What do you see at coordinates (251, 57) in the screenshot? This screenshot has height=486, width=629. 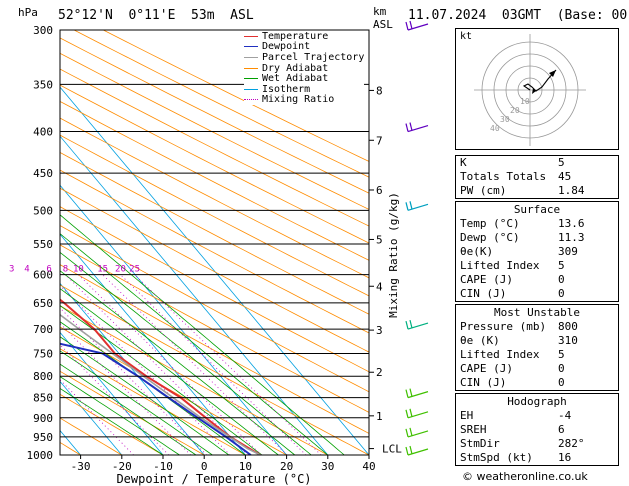 I see `parcel-swatch` at bounding box center [251, 57].